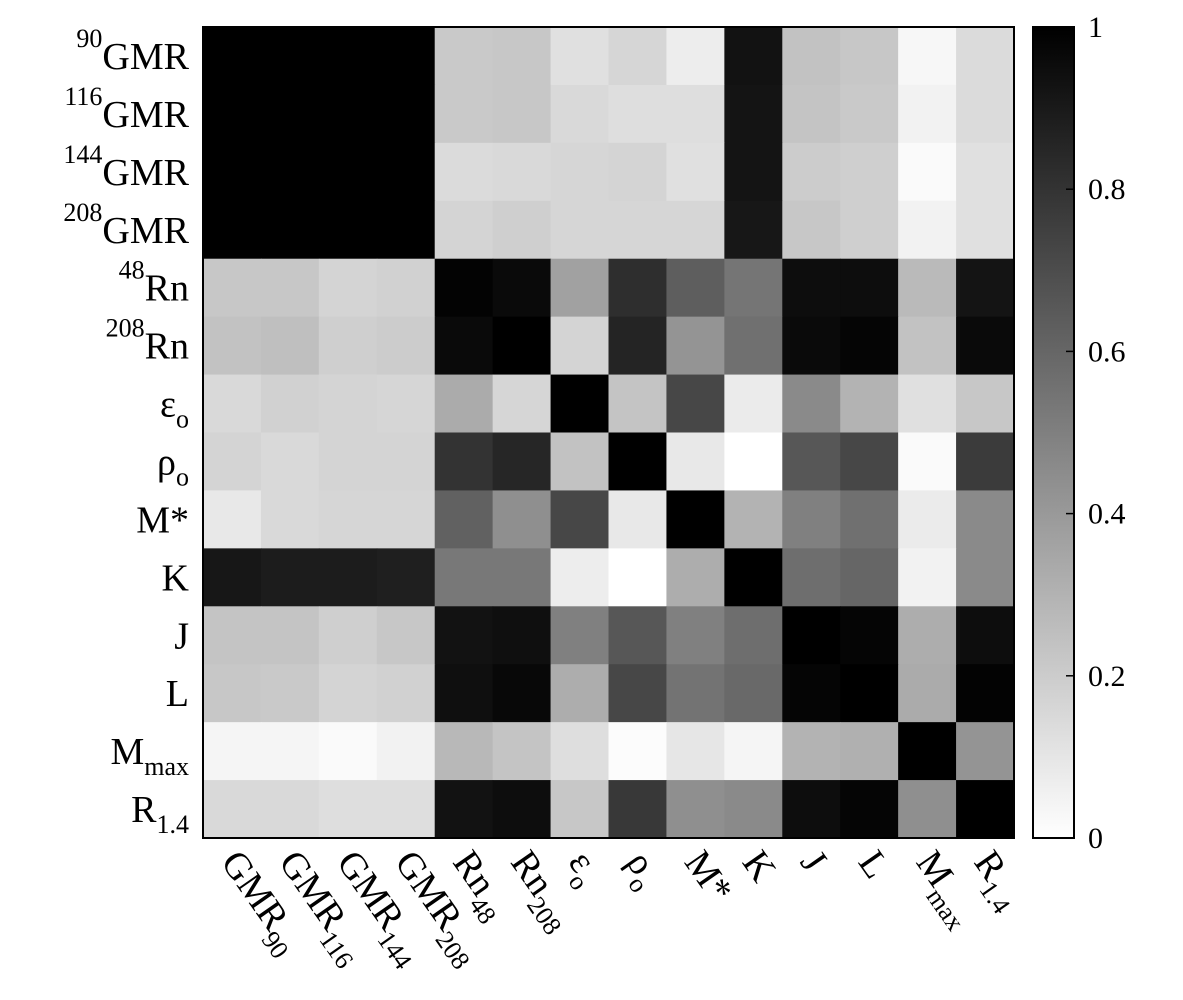 The height and width of the screenshot is (1000, 1183). Describe the element at coordinates (753, 56) in the screenshot. I see `heatmap-cell-gmr90-K` at that location.